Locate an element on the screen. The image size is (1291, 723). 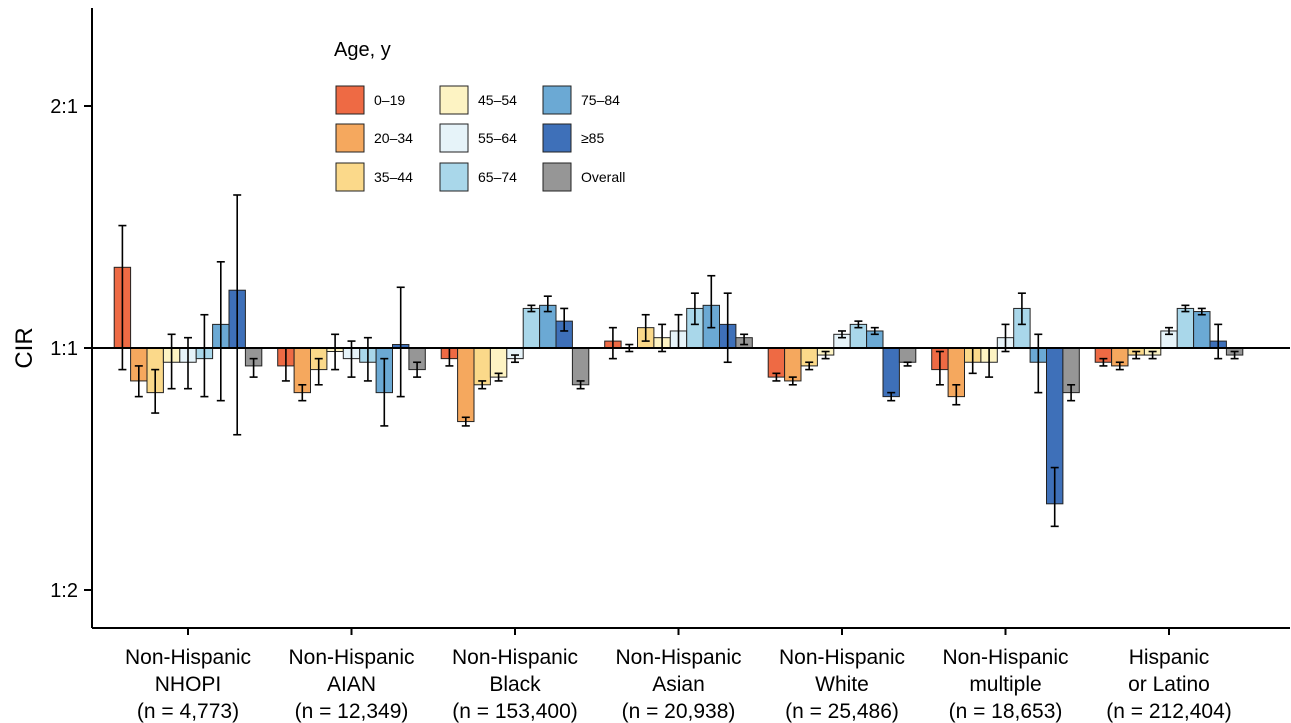
legend-label: 20–34 is located at coordinates (393, 138).